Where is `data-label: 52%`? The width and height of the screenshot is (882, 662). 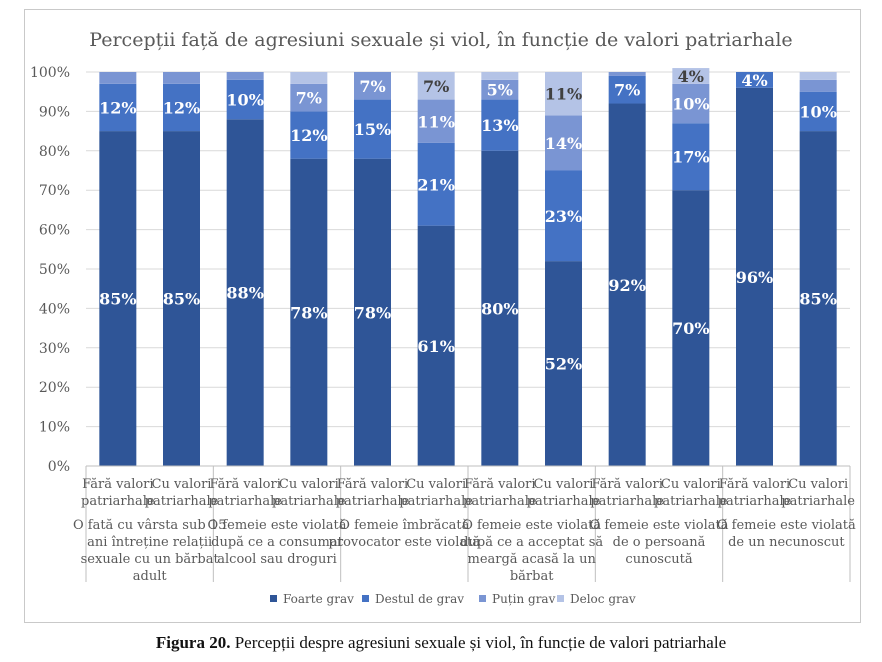
data-label: 52% is located at coordinates (563, 364).